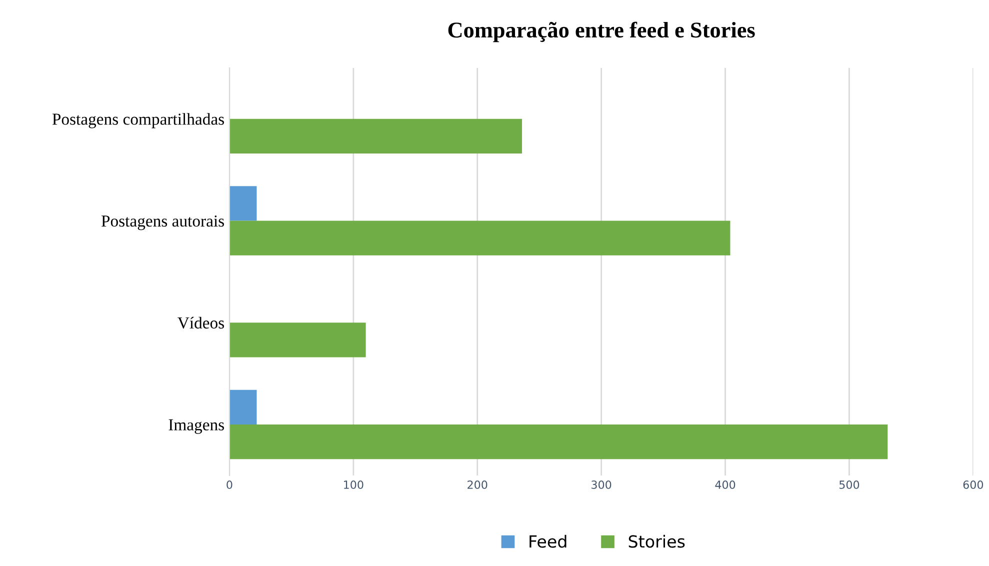 This screenshot has height=566, width=989. Describe the element at coordinates (548, 541) in the screenshot. I see `legend-label: Feed` at that location.